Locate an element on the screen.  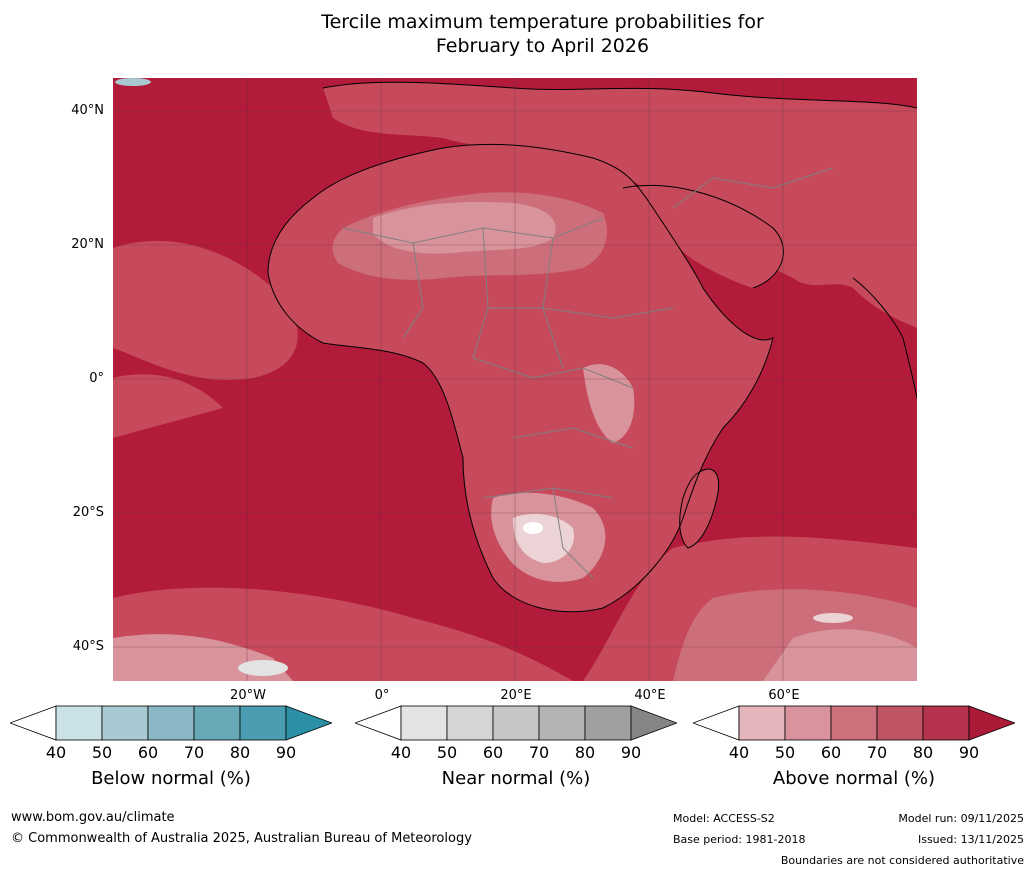
near-swatch-low is located at coordinates (378, 723).